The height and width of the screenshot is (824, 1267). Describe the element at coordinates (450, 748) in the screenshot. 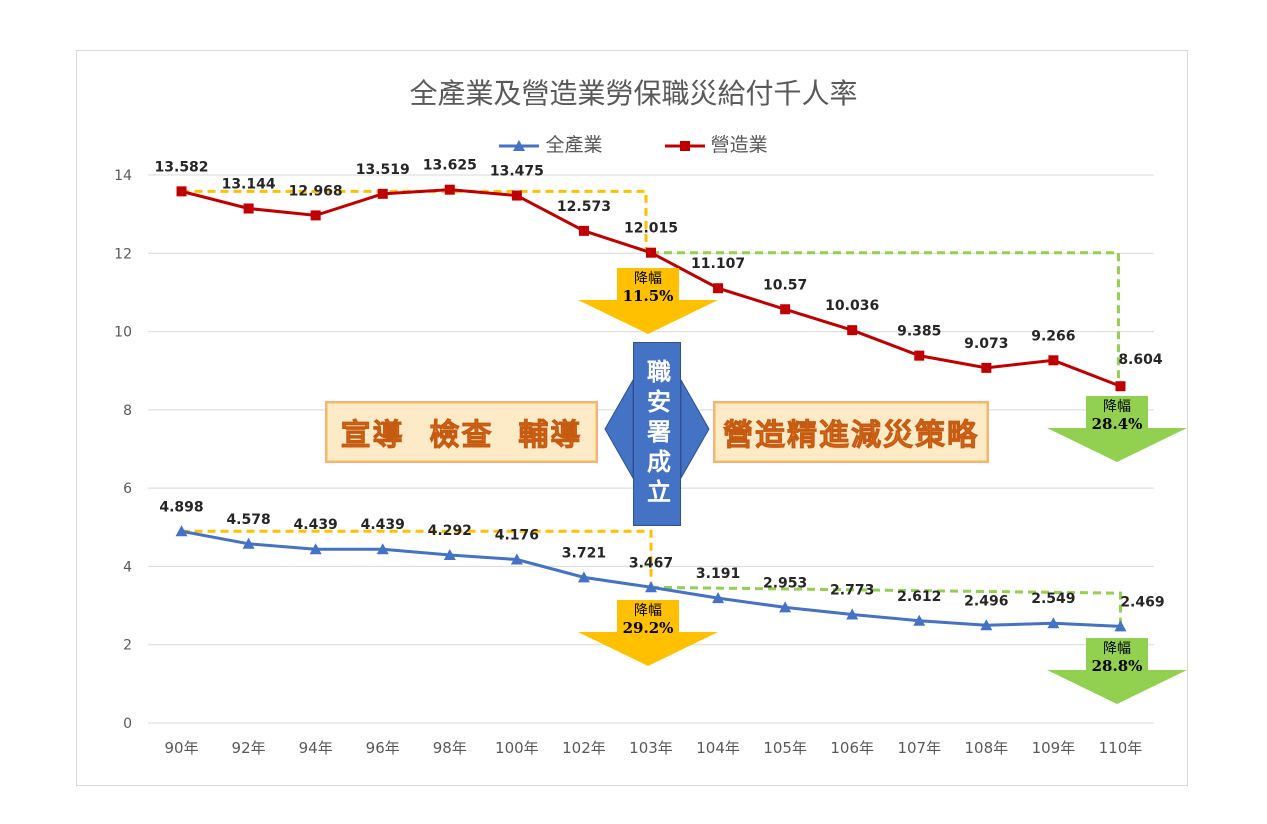

I see `x-tick-label: 98年` at that location.